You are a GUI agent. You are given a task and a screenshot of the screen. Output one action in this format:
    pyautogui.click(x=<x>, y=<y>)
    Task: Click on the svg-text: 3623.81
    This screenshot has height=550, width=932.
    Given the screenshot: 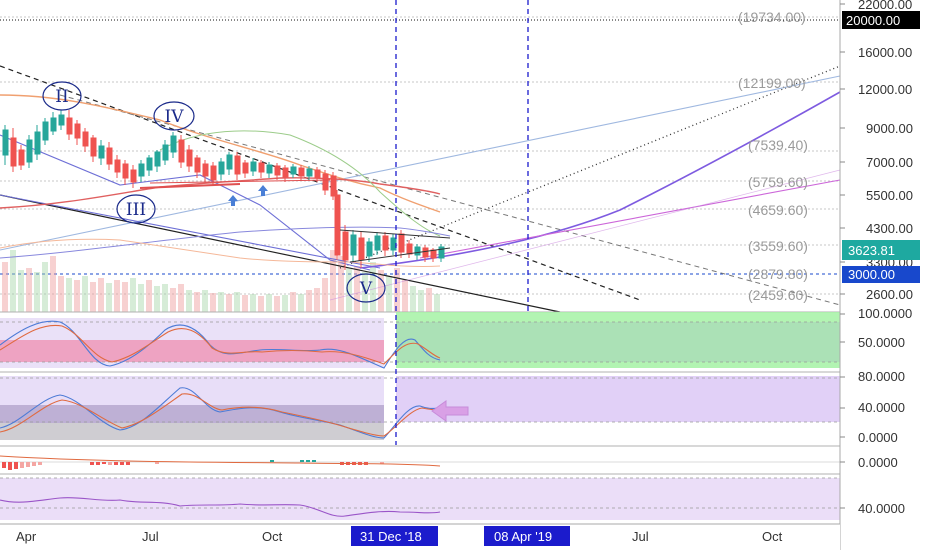 What is the action you would take?
    pyautogui.click(x=871, y=250)
    